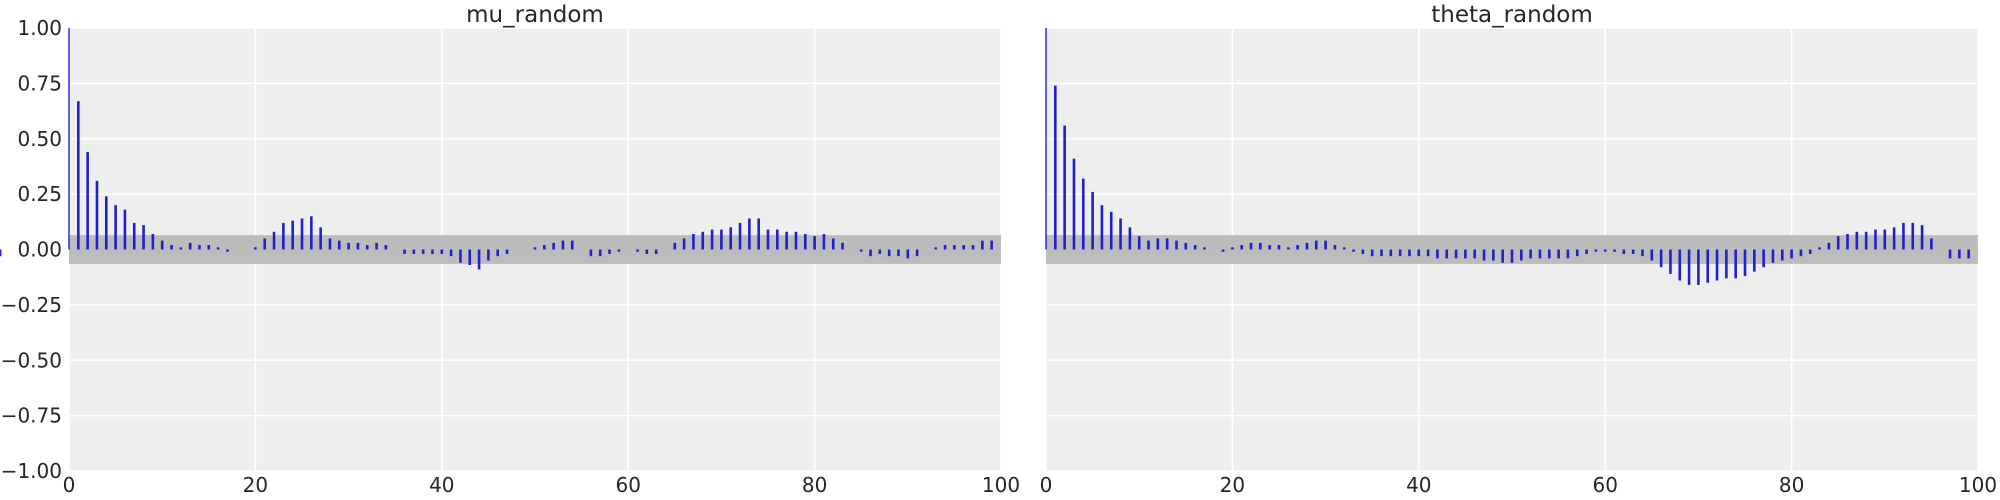 Image resolution: width=2000 pixels, height=500 pixels. I want to click on chart-title: mu_random, so click(535, 15).